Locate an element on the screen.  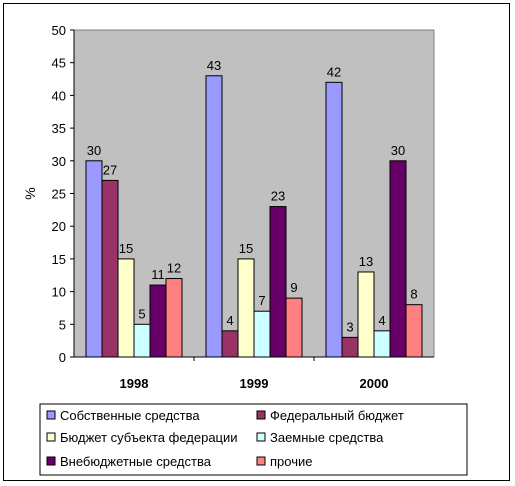
data-label: 42 is located at coordinates (334, 71).